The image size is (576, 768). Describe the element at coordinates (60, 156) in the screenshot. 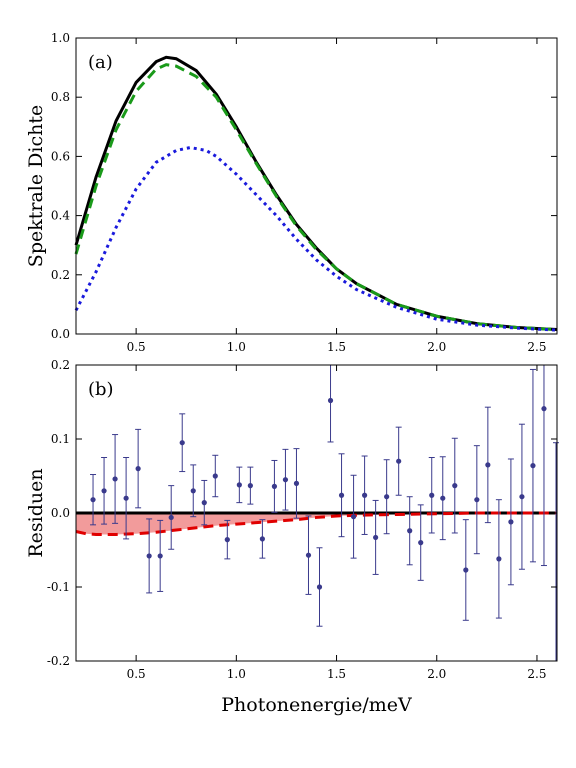

I see `panel-a-y-tick-label: 0.6` at that location.